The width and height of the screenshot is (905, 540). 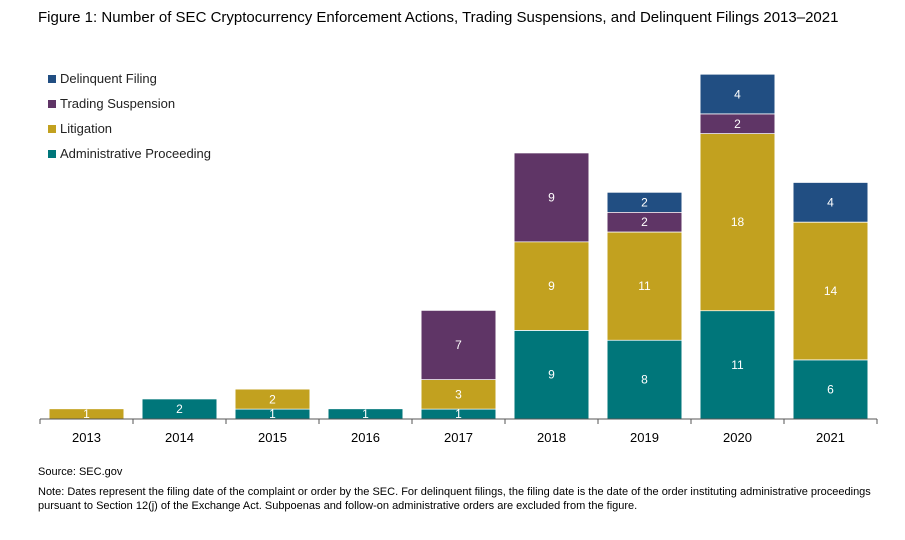 I want to click on bar-segment-delinquent-filing-2019, so click(x=644, y=202).